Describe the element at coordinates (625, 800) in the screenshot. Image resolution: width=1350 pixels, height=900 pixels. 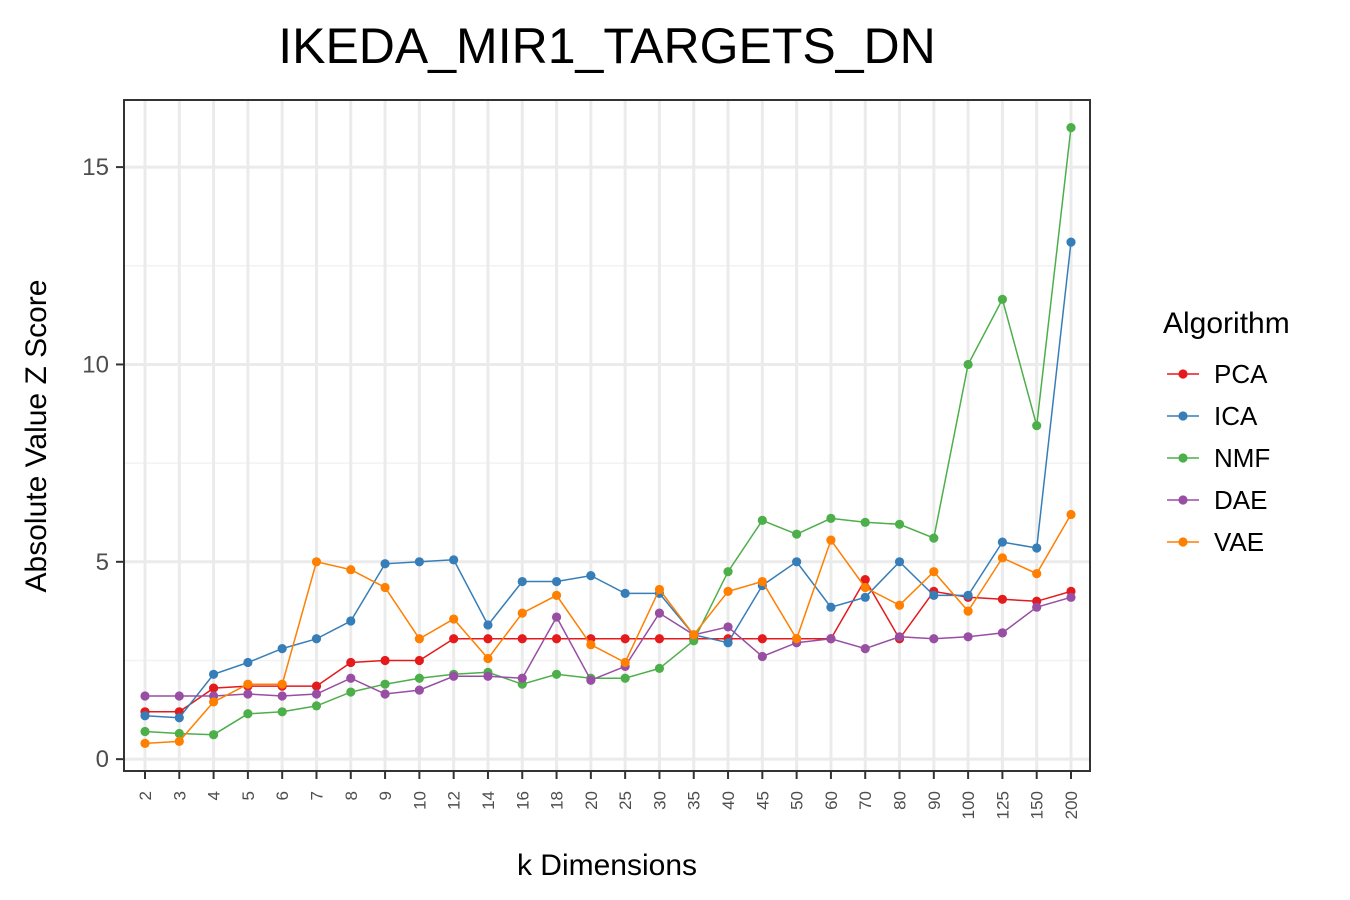
I see `x-tick-label: 25` at that location.